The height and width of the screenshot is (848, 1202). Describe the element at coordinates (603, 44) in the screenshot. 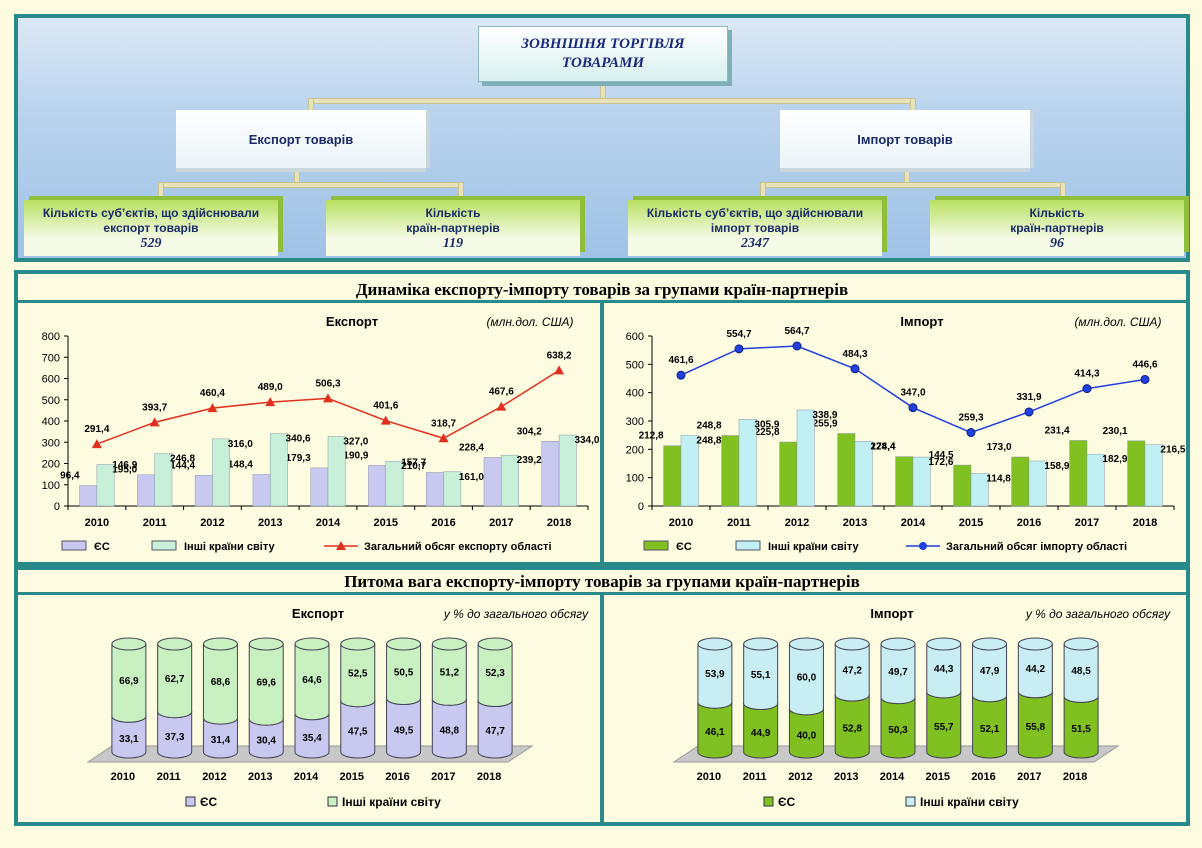

I see `org-title-line1: ЗОВНІШНЯ ТОРГІВЛЯ` at that location.